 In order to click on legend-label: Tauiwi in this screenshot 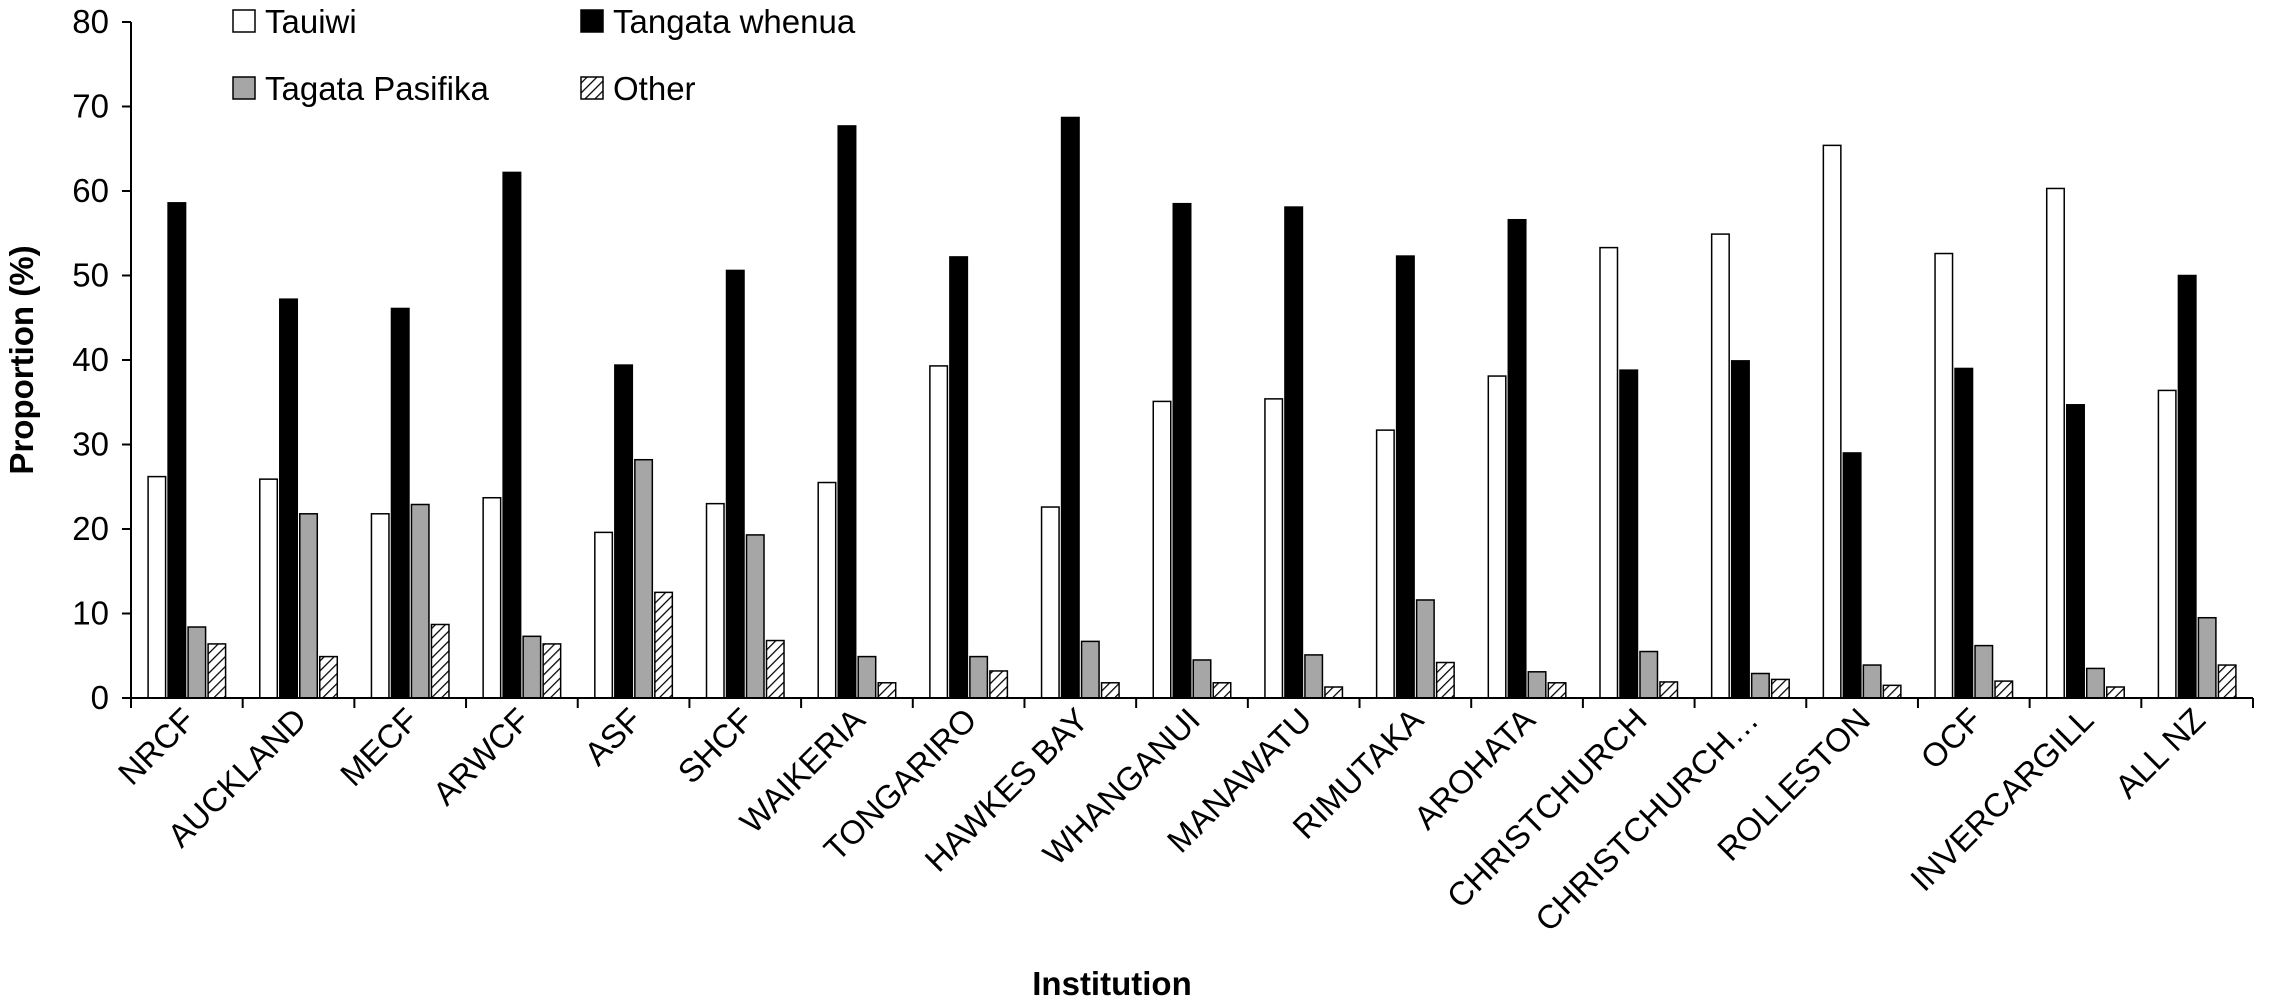, I will do `click(311, 21)`.